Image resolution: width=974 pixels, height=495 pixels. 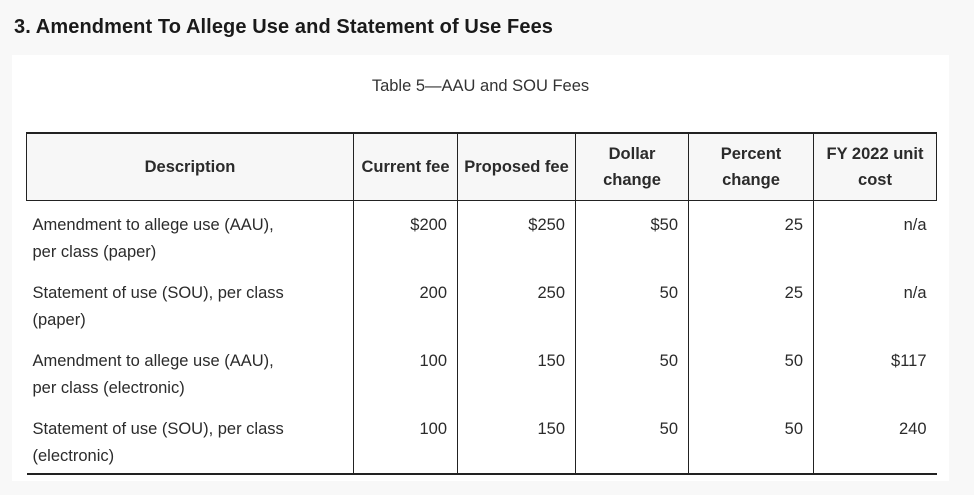 What do you see at coordinates (875, 371) in the screenshot?
I see `cell-fy2022-unit-cost: $117` at bounding box center [875, 371].